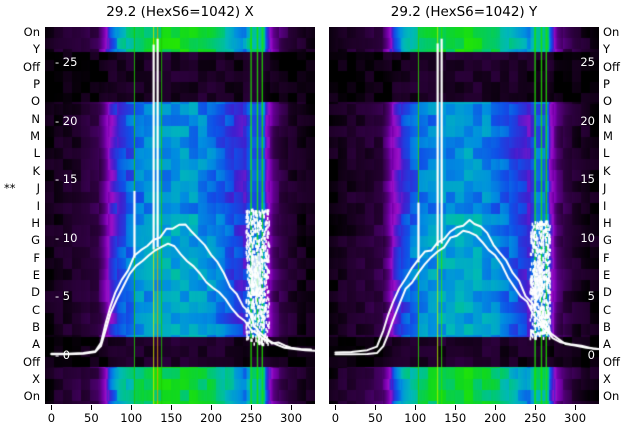 This screenshot has height=440, width=640. What do you see at coordinates (375, 418) in the screenshot?
I see `xtick-label-panel-y-50: 50` at bounding box center [375, 418].